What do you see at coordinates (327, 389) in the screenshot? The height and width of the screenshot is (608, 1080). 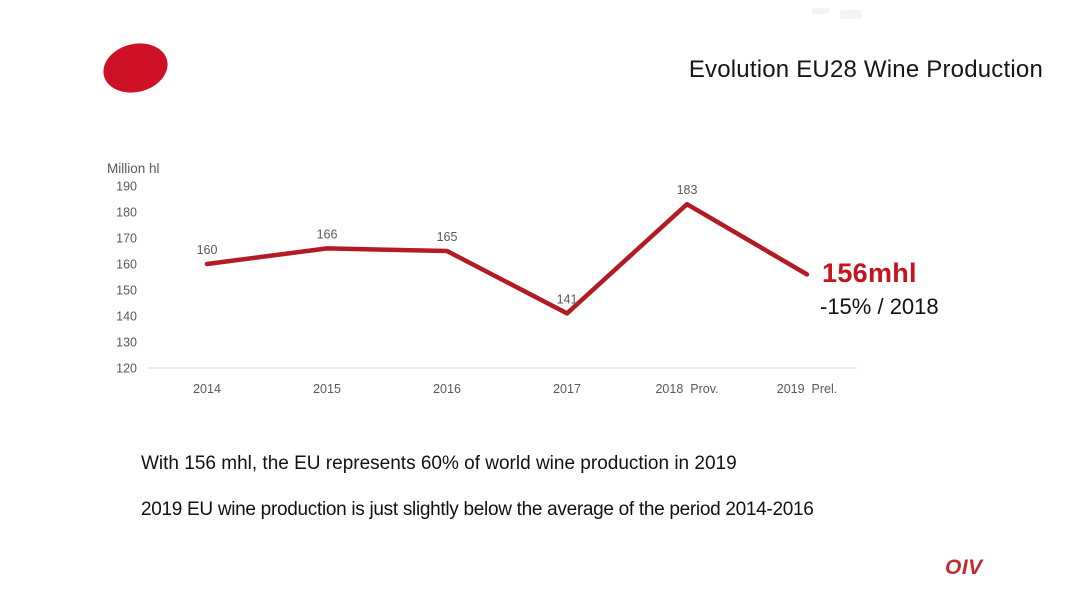 I see `x-tick-label: 2015` at bounding box center [327, 389].